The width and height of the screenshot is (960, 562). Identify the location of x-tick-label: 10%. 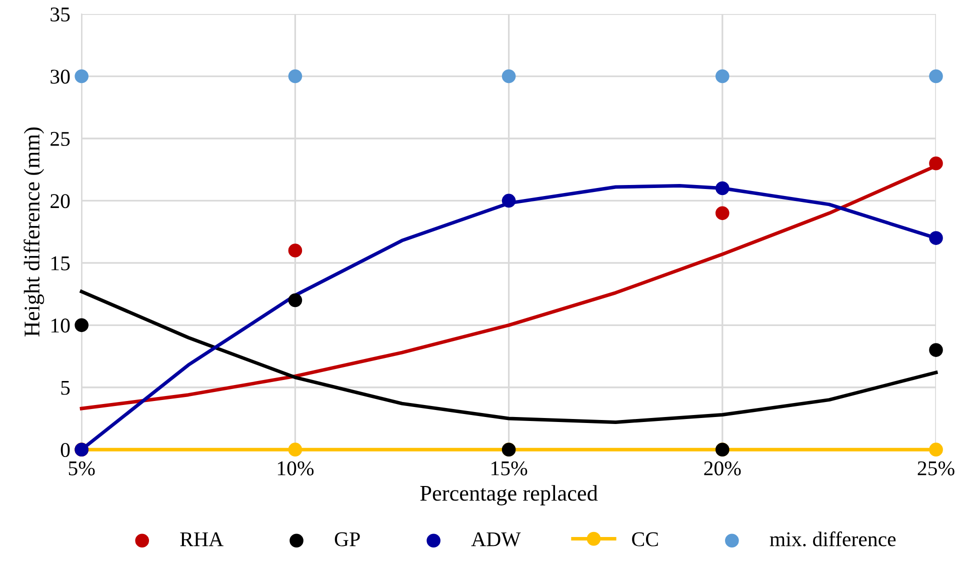
(296, 468).